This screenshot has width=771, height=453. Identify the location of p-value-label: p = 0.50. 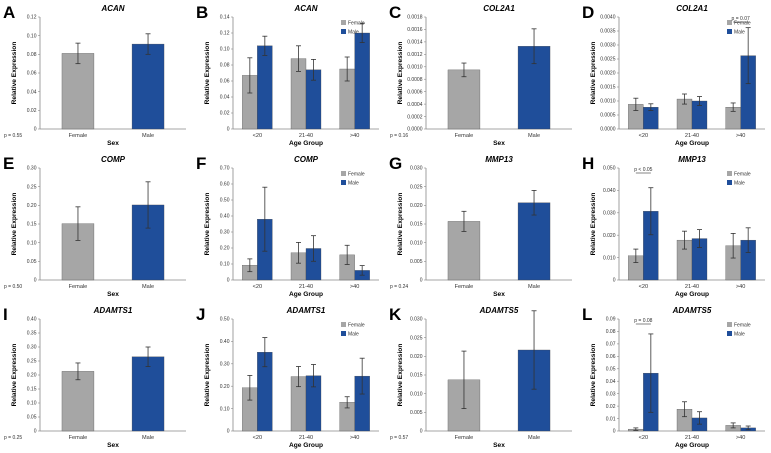
(13, 287).